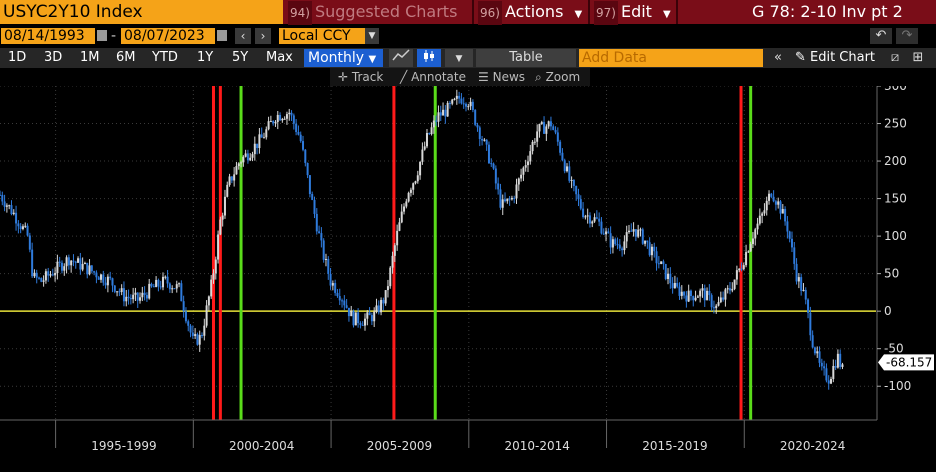 This screenshot has width=936, height=472. What do you see at coordinates (557, 77) in the screenshot?
I see `zoom-tool: ⌕ Zoom` at bounding box center [557, 77].